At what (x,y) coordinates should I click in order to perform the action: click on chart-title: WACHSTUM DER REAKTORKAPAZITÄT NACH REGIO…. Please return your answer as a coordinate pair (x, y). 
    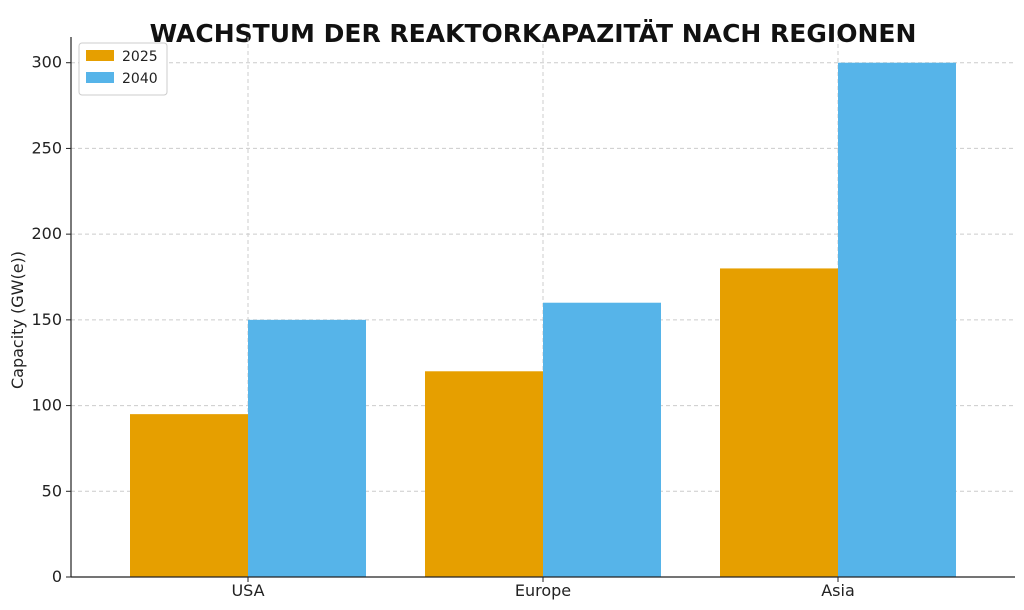
    Looking at the image, I should click on (533, 33).